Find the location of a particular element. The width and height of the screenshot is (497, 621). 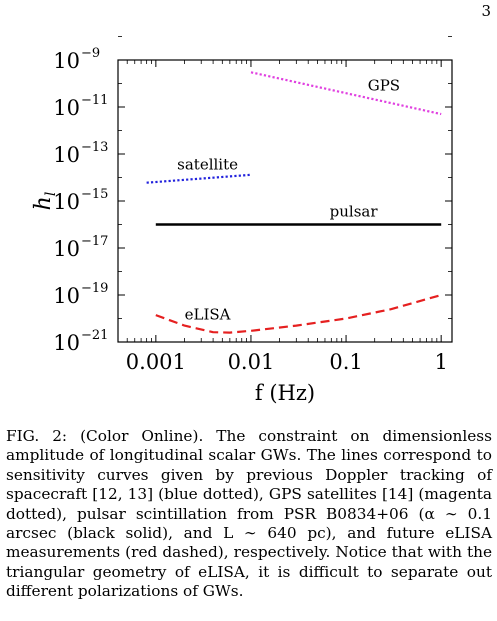

y-tick-exponent: −9 is located at coordinates (90, 53).